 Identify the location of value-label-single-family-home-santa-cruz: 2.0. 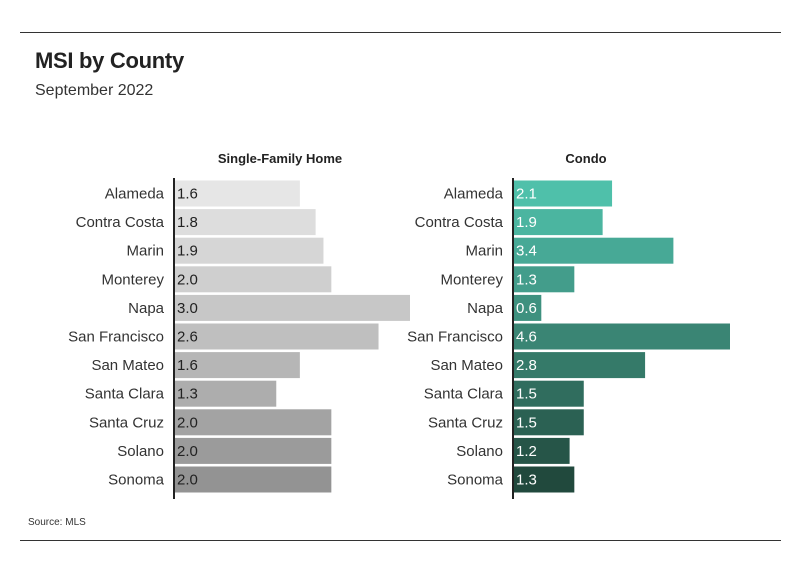
(187, 422).